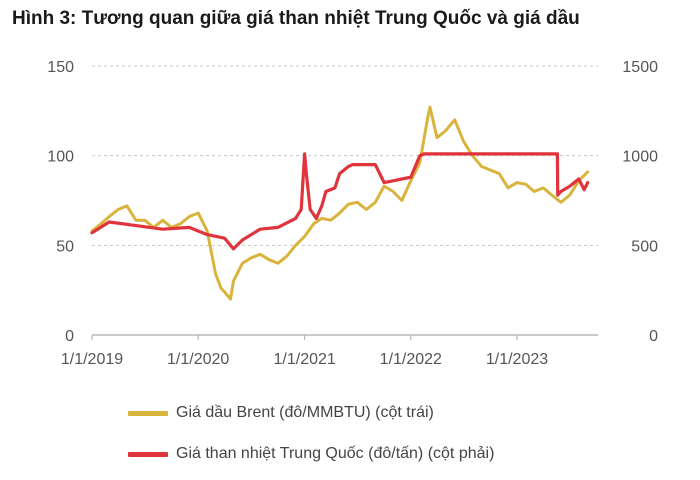 The image size is (700, 480). I want to click on x-tick-label: 1/1/2020, so click(198, 359).